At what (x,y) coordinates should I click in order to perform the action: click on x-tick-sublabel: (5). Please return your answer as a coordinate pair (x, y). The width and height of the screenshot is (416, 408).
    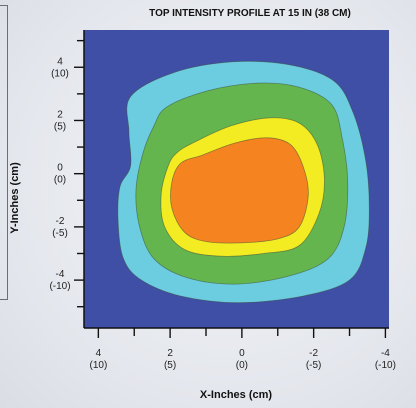
    Looking at the image, I should click on (170, 365).